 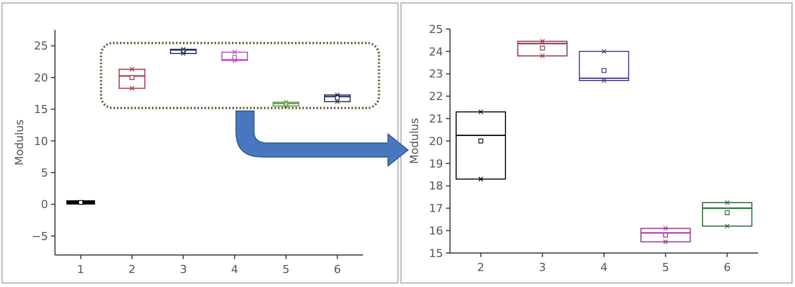 I want to click on y-tick-label: 19, so click(x=436, y=163).